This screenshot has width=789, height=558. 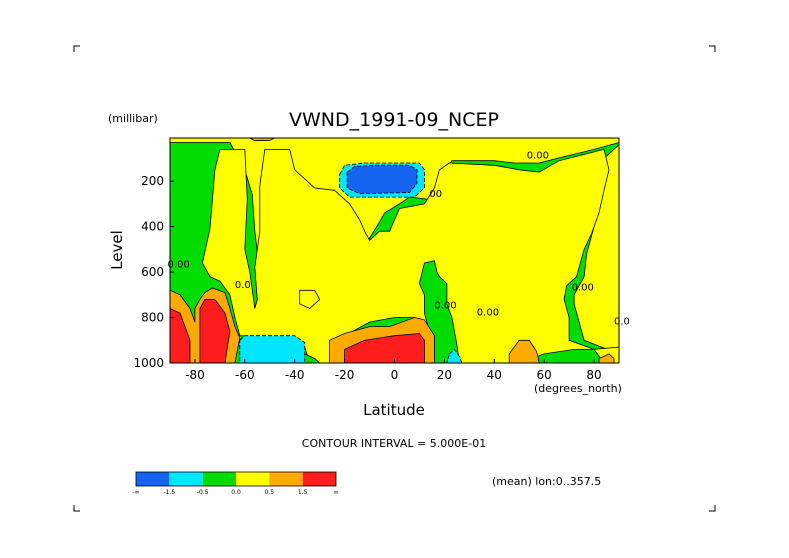 What do you see at coordinates (148, 363) in the screenshot?
I see `y-tick-label: 1000` at bounding box center [148, 363].